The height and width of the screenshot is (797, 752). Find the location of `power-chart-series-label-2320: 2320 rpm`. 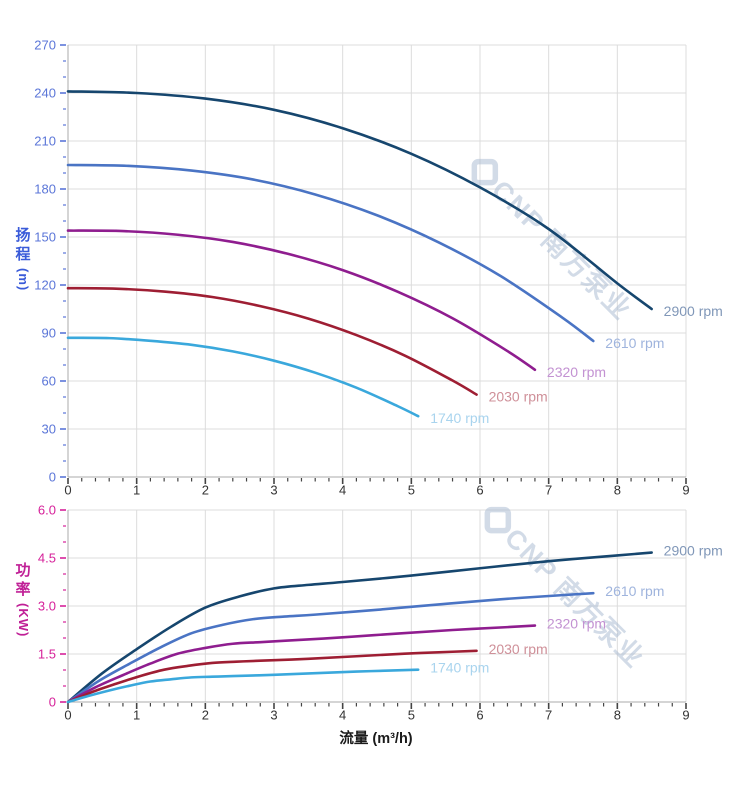

power-chart-series-label-2320: 2320 rpm is located at coordinates (576, 624).